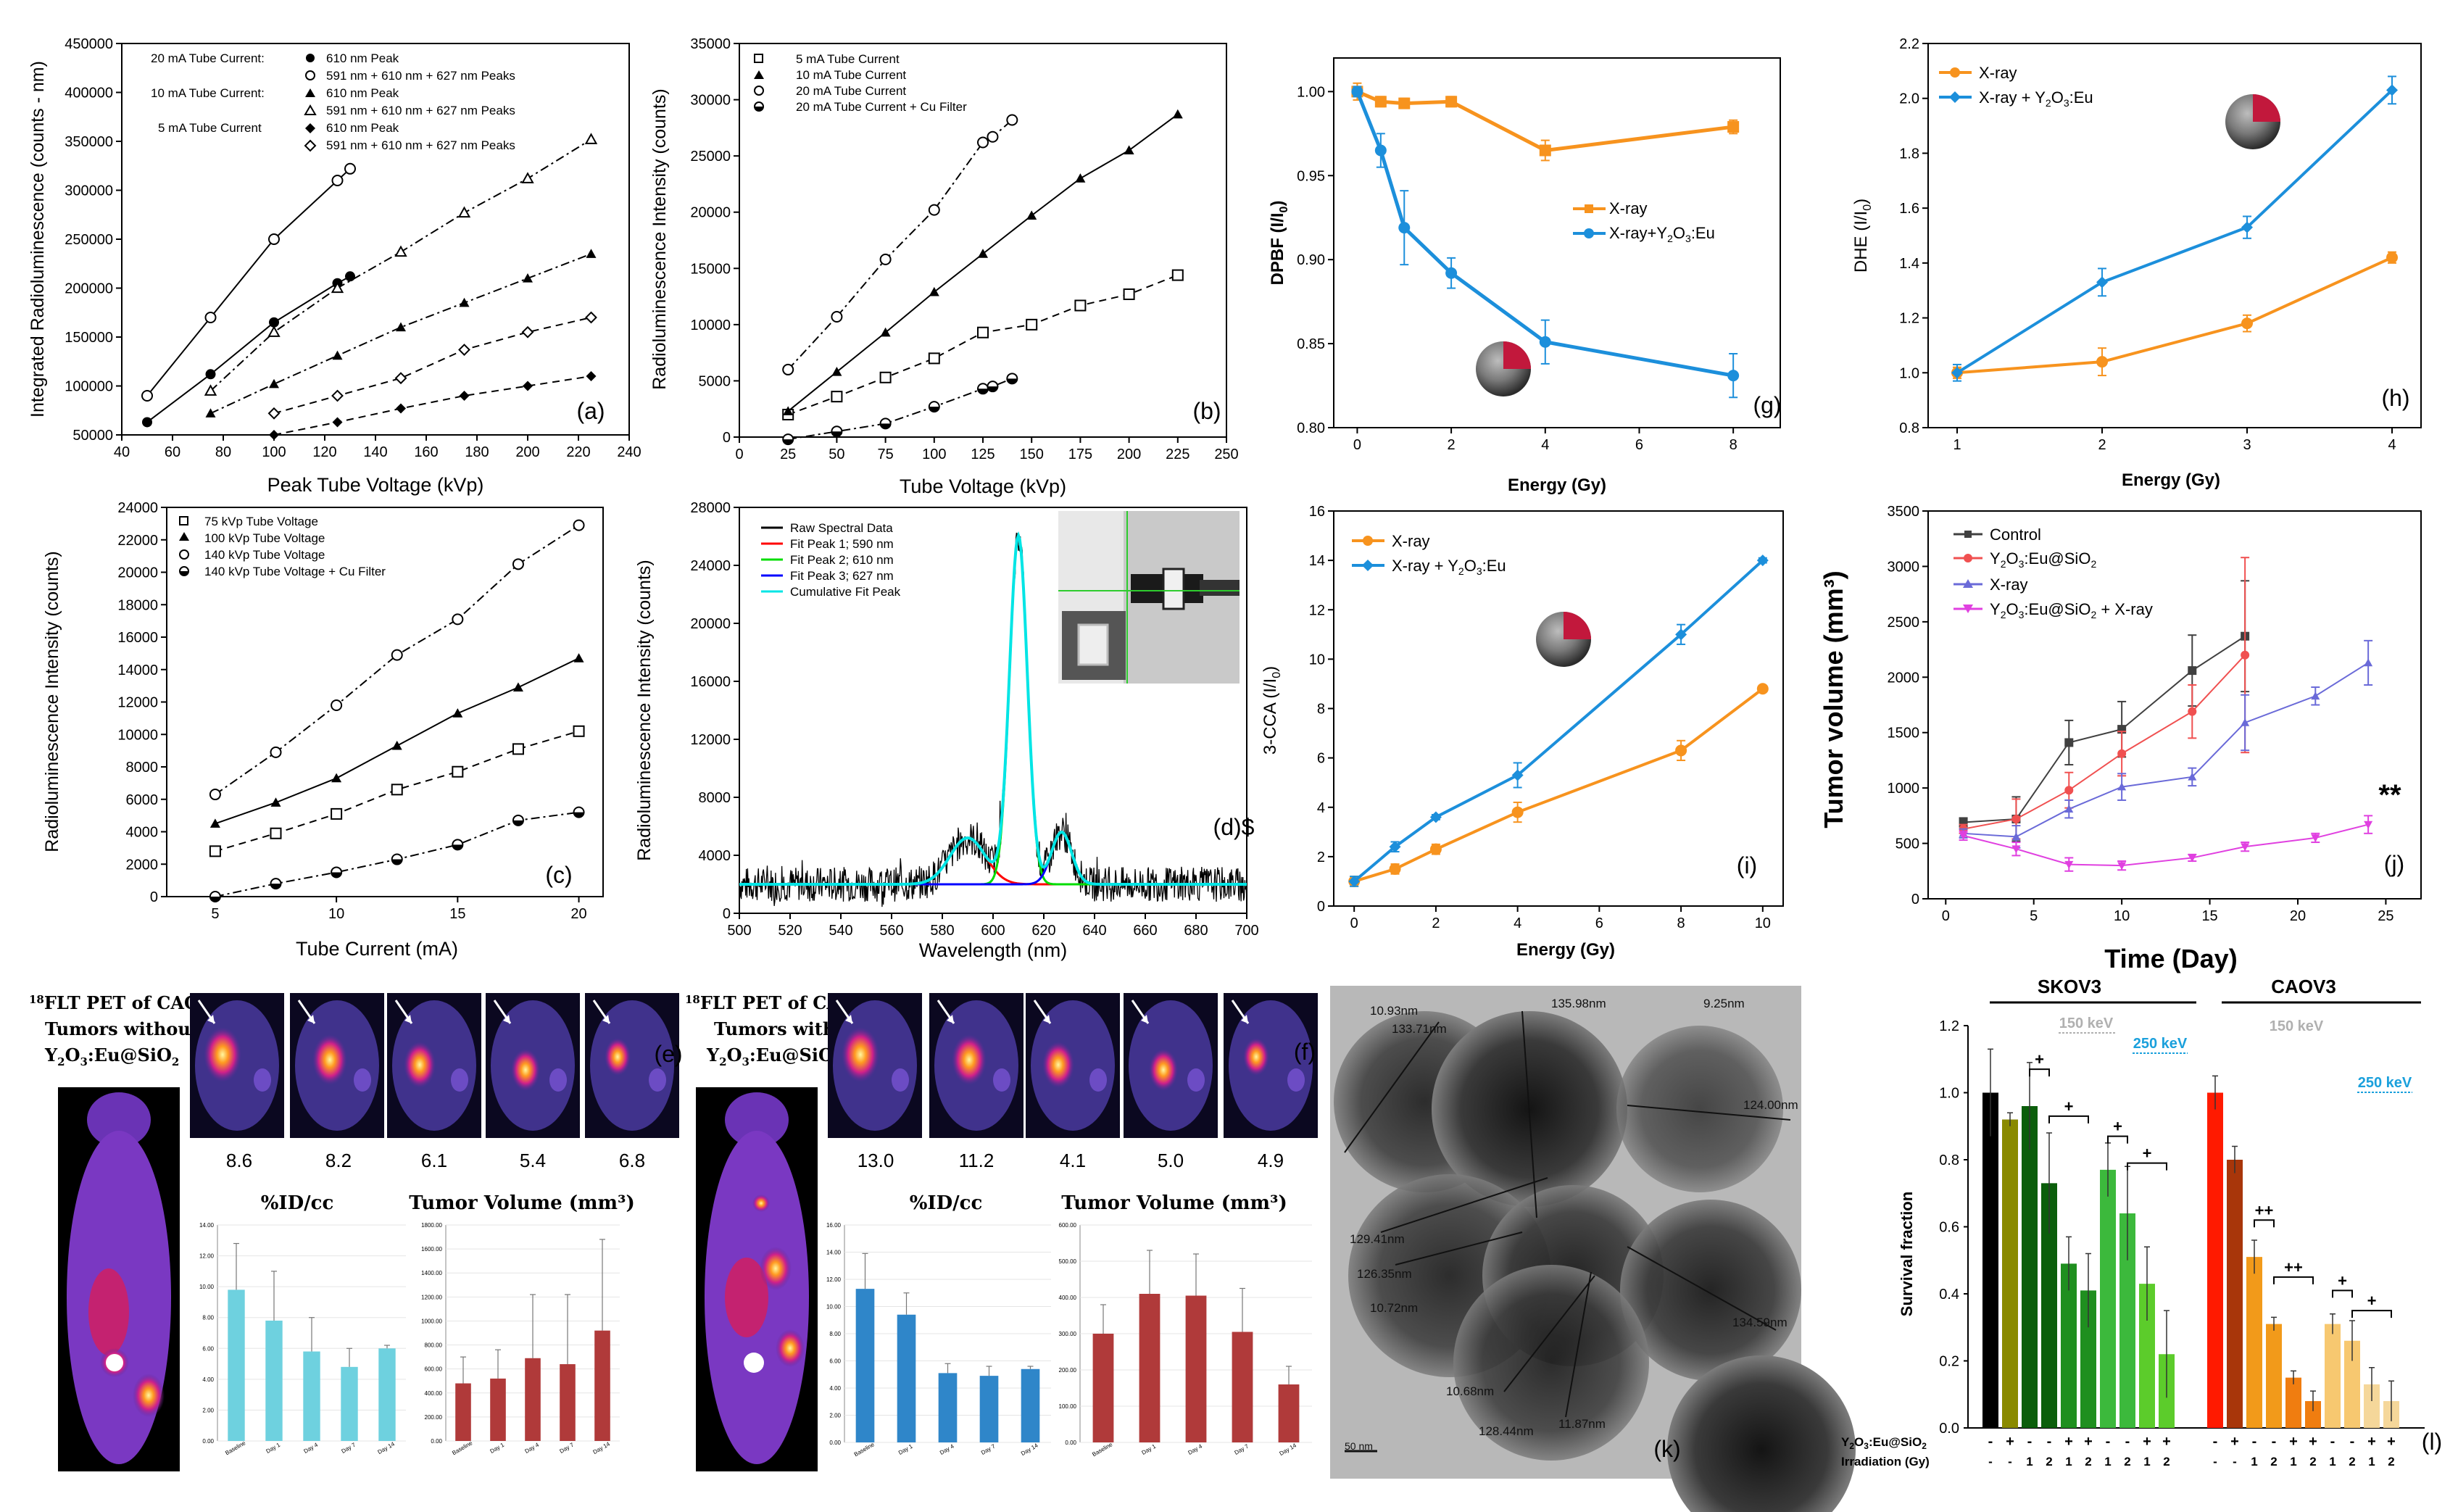 Image resolution: width=2458 pixels, height=1512 pixels. I want to click on y-tick-label: 400000, so click(89, 93).